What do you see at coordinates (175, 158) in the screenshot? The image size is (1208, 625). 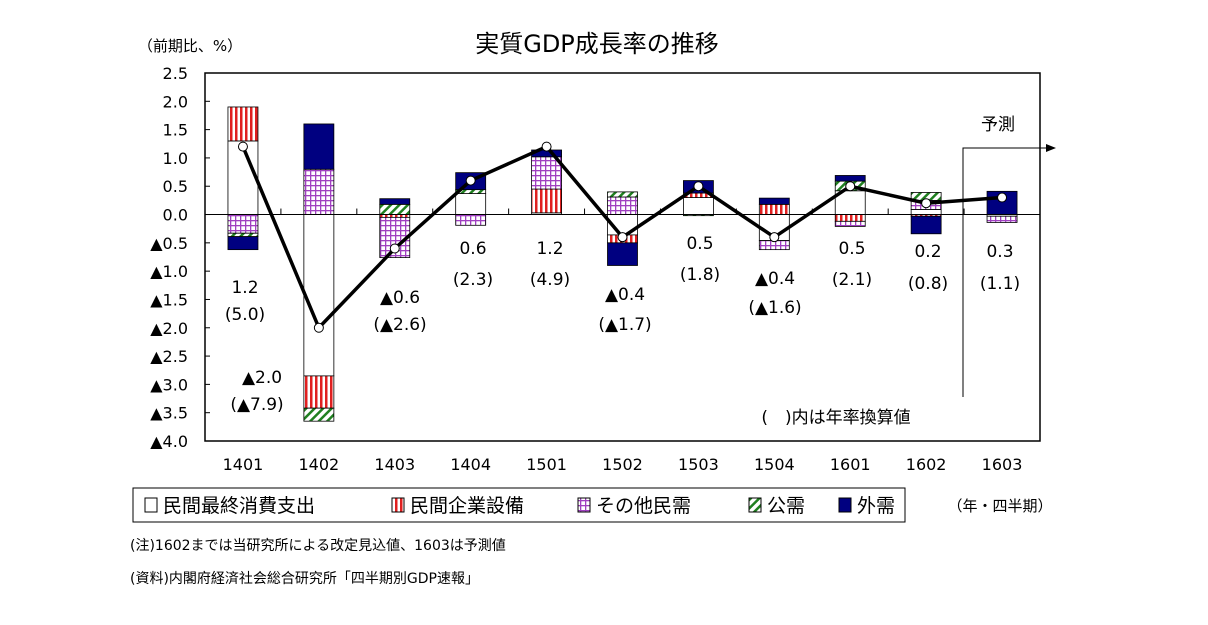 I see `y-tick-label: 1.0` at bounding box center [175, 158].